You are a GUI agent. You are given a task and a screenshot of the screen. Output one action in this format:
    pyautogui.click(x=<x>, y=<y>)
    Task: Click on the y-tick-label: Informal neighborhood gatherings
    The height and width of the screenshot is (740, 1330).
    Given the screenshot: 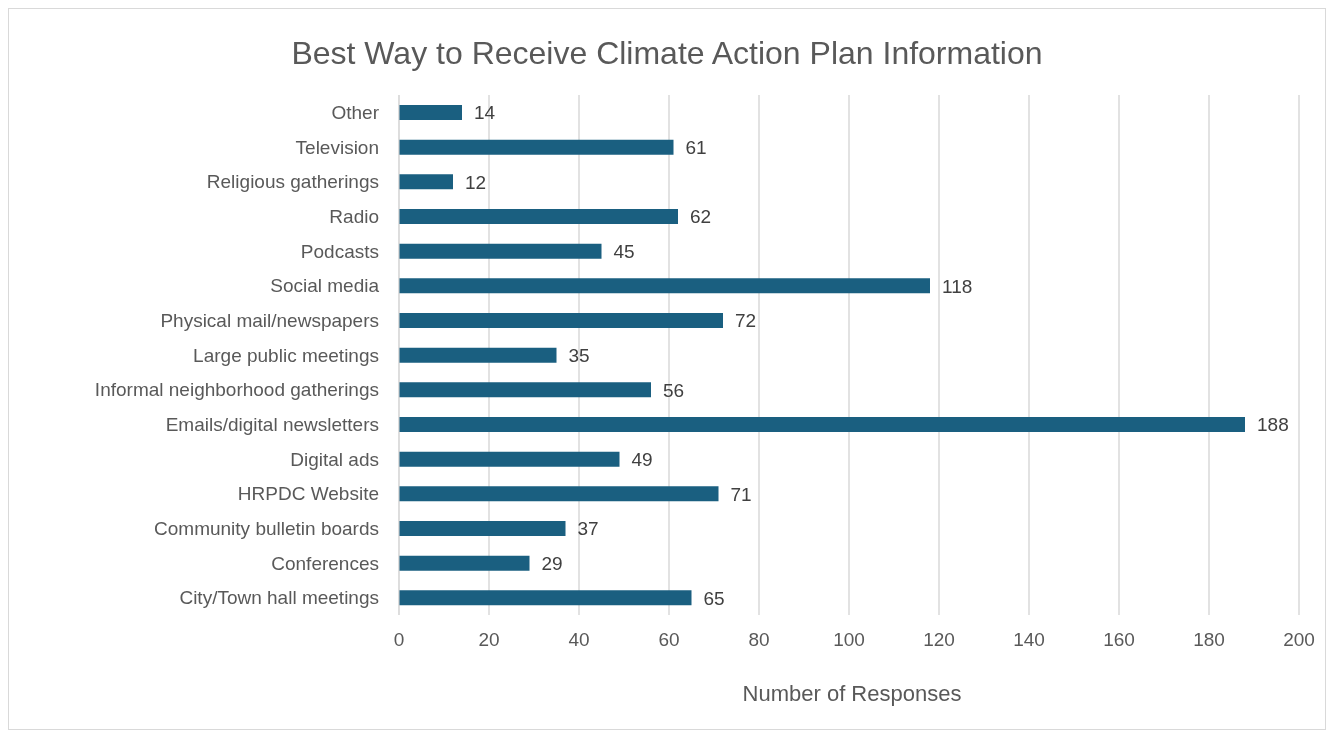 What is the action you would take?
    pyautogui.click(x=236, y=390)
    